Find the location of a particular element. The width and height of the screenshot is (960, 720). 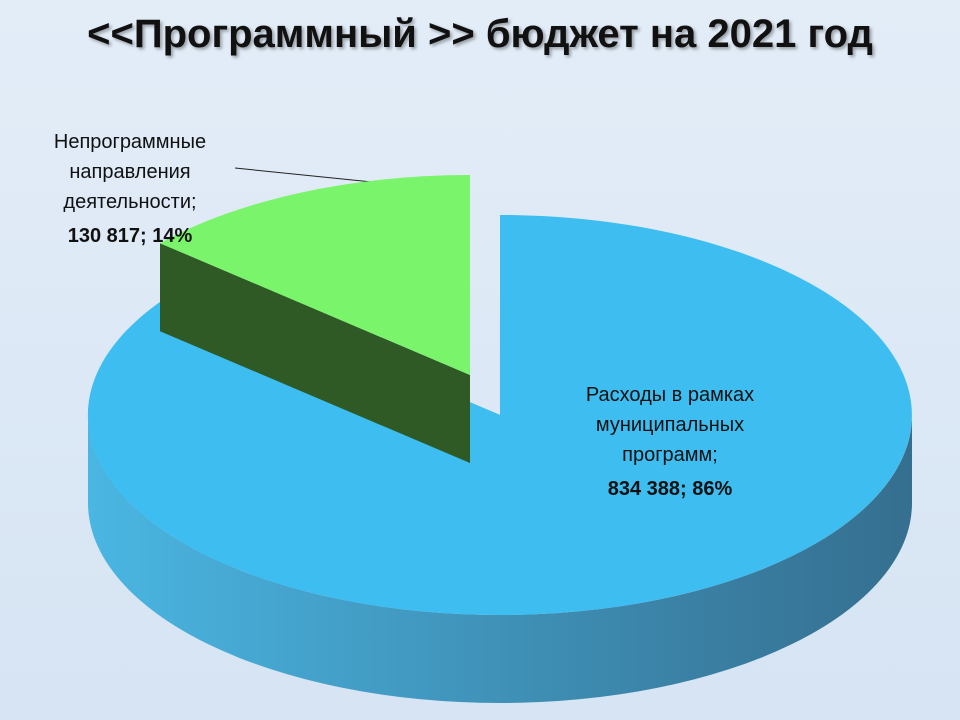

pie-slice is located at coordinates (315, 275).